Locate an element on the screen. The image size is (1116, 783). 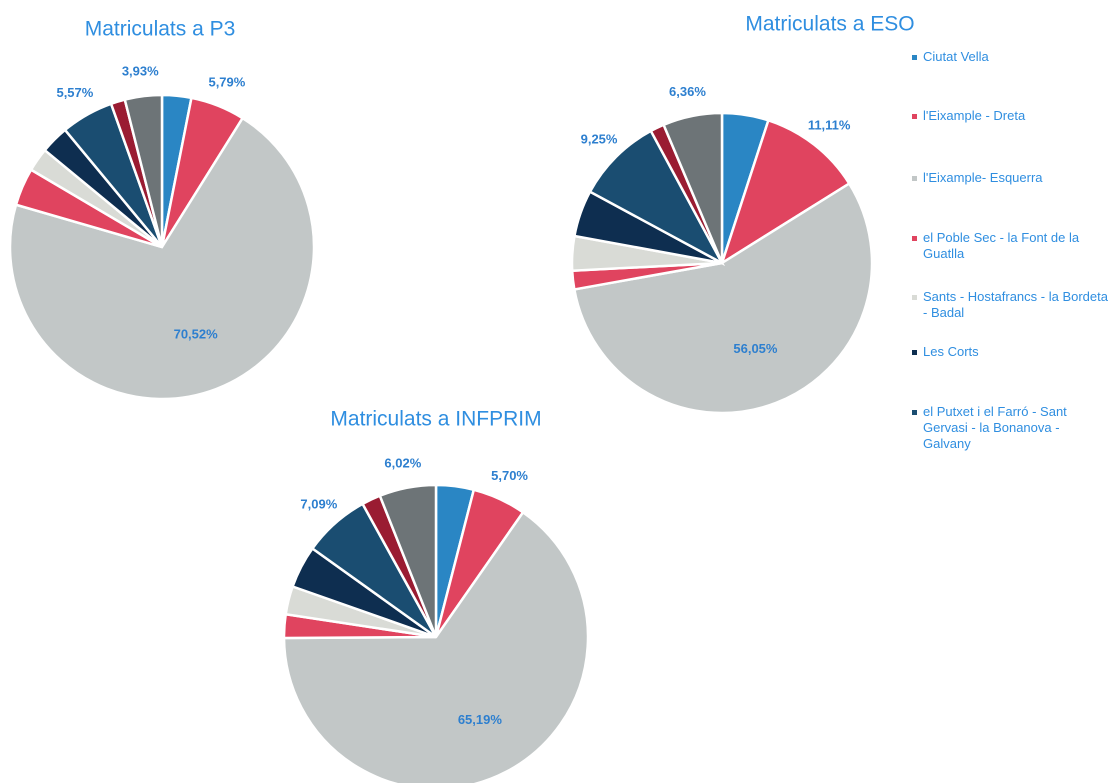
legend-label: Ciutat Vella is located at coordinates (956, 56).